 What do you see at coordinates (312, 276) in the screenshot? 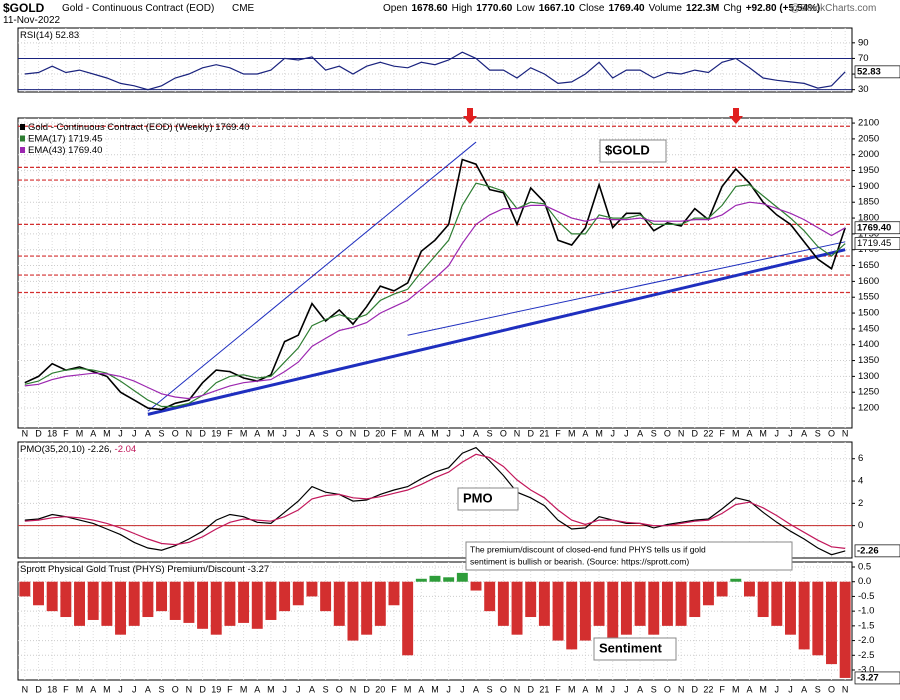
I see `trendline` at bounding box center [312, 276].